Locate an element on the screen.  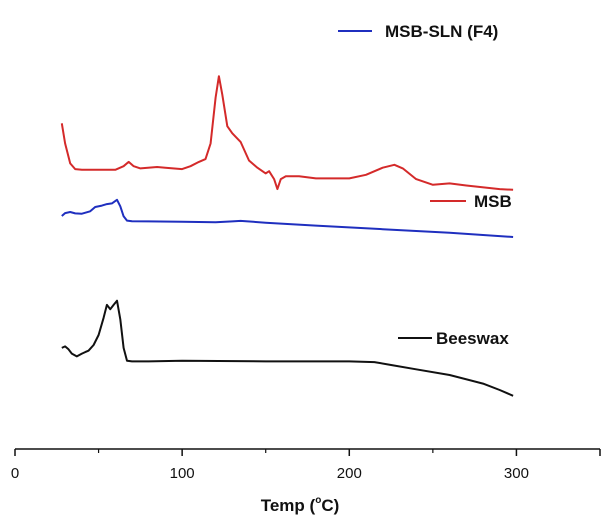
x-tick-label: 100 is located at coordinates (182, 473).